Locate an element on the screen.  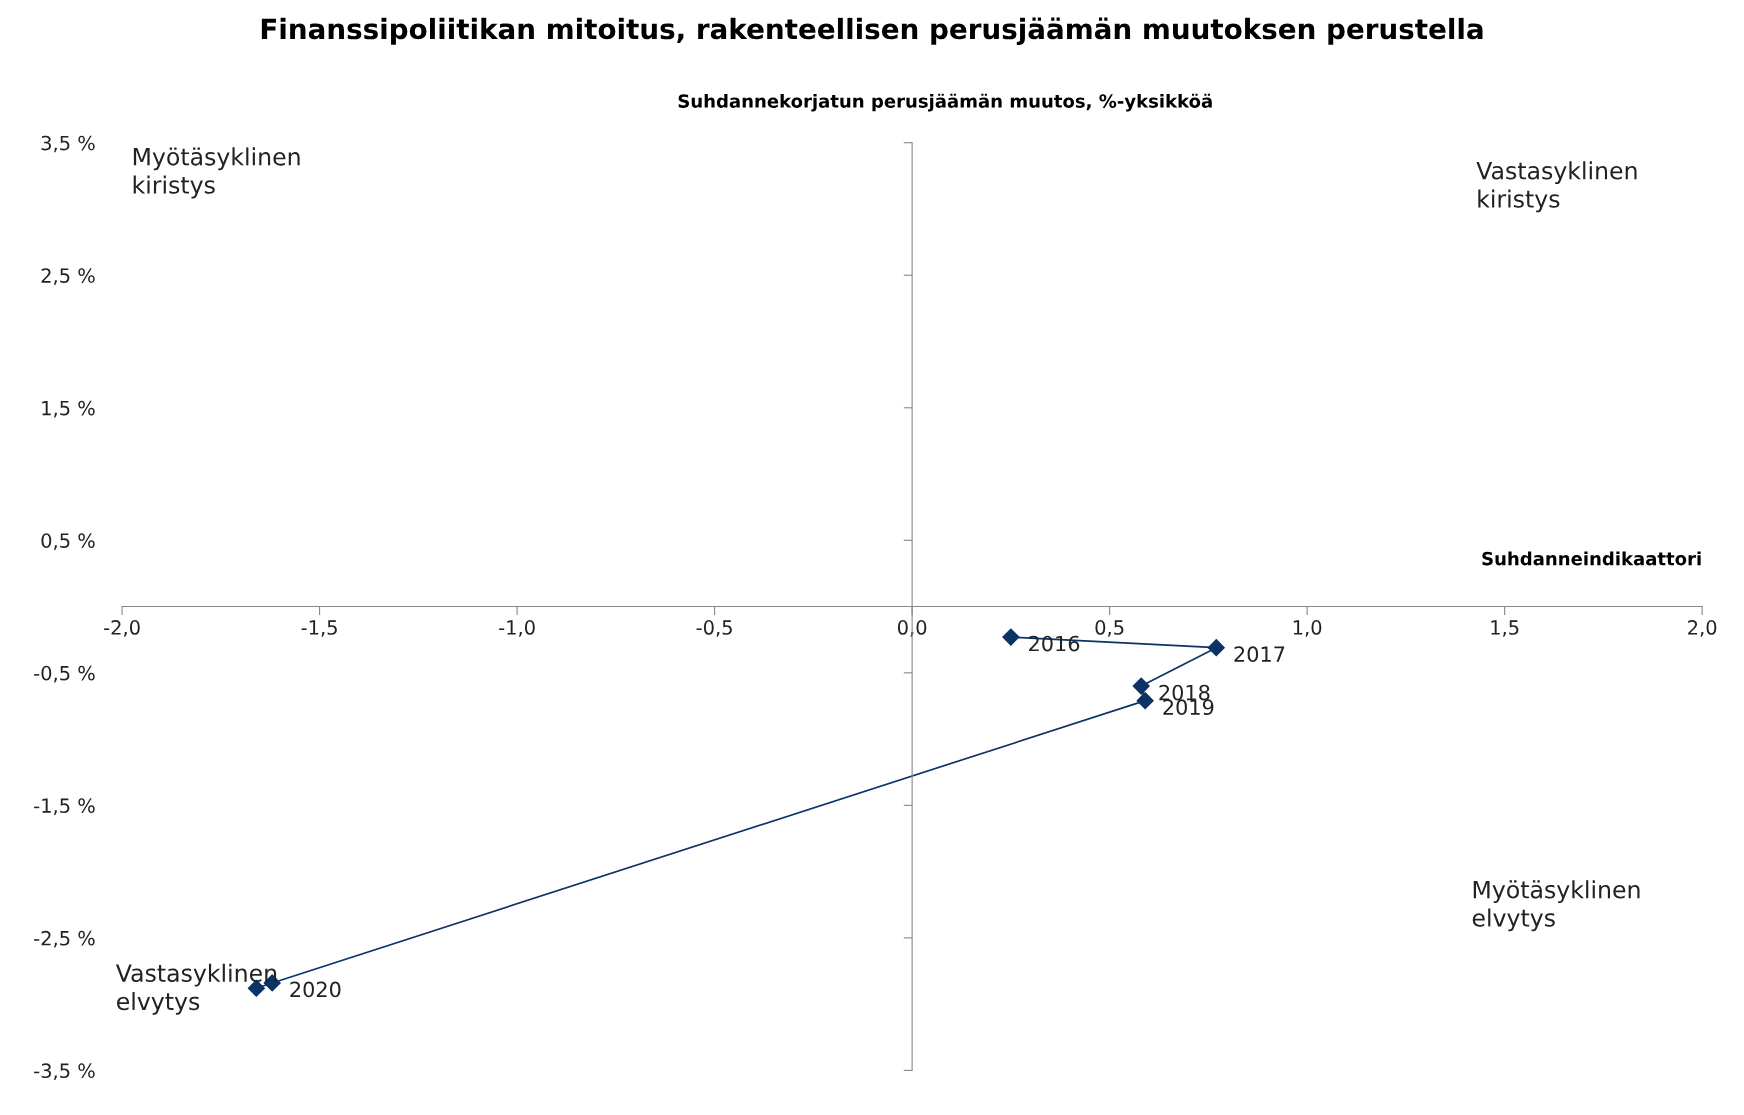
y-tick-label: 0,5 % is located at coordinates (68, 541).